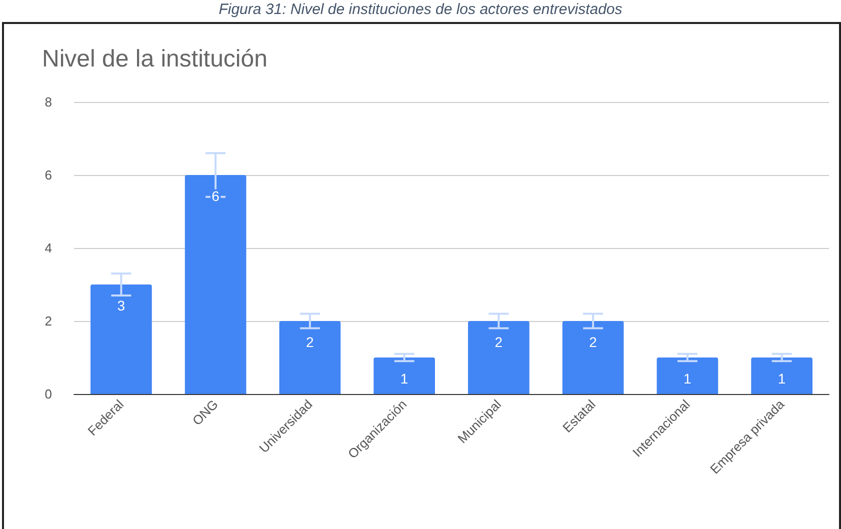 The height and width of the screenshot is (529, 841). What do you see at coordinates (121, 306) in the screenshot?
I see `data-label: 3` at bounding box center [121, 306].